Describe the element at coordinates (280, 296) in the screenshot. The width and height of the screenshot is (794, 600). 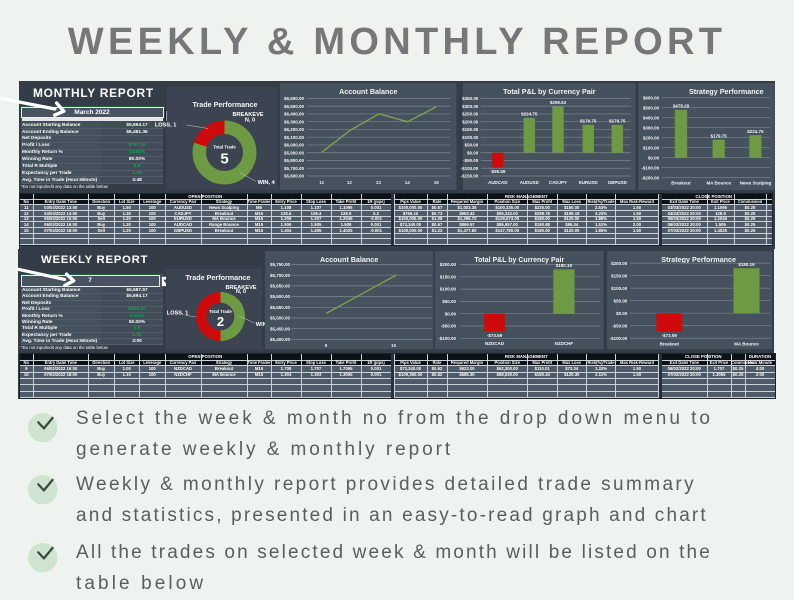
I see `svg-text: $5,600.00` at that location.